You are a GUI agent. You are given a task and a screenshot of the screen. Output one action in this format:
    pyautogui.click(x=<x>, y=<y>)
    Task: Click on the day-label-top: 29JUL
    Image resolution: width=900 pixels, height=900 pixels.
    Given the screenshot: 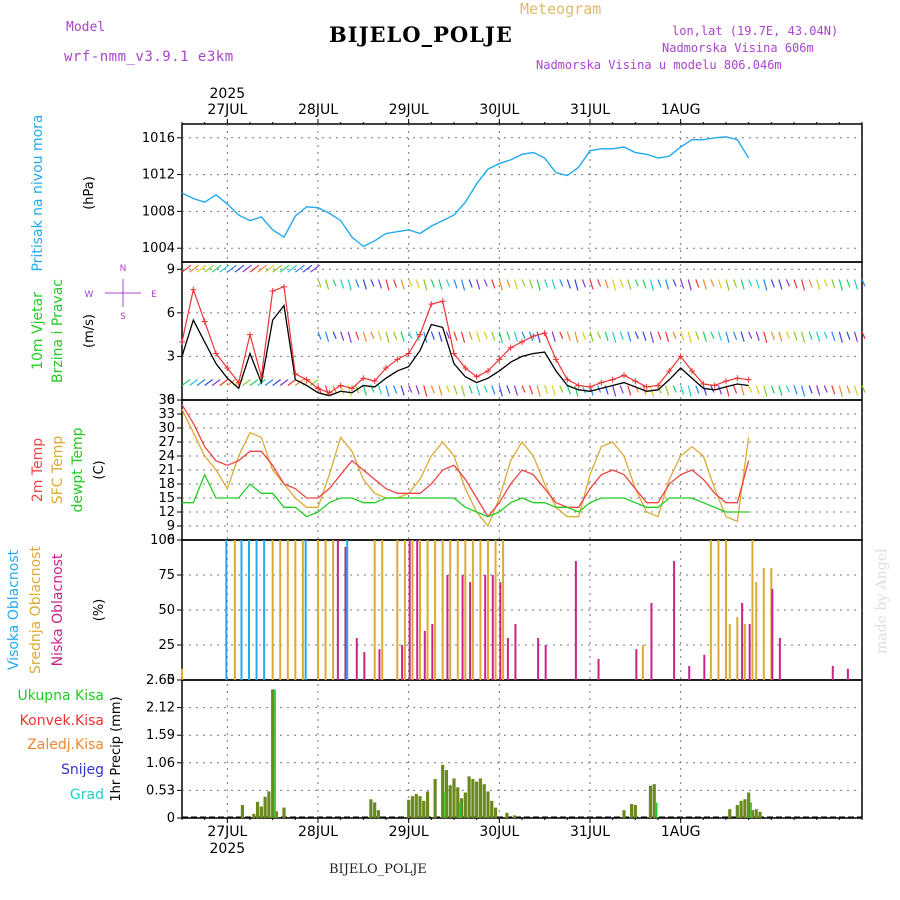 What is the action you would take?
    pyautogui.click(x=409, y=110)
    